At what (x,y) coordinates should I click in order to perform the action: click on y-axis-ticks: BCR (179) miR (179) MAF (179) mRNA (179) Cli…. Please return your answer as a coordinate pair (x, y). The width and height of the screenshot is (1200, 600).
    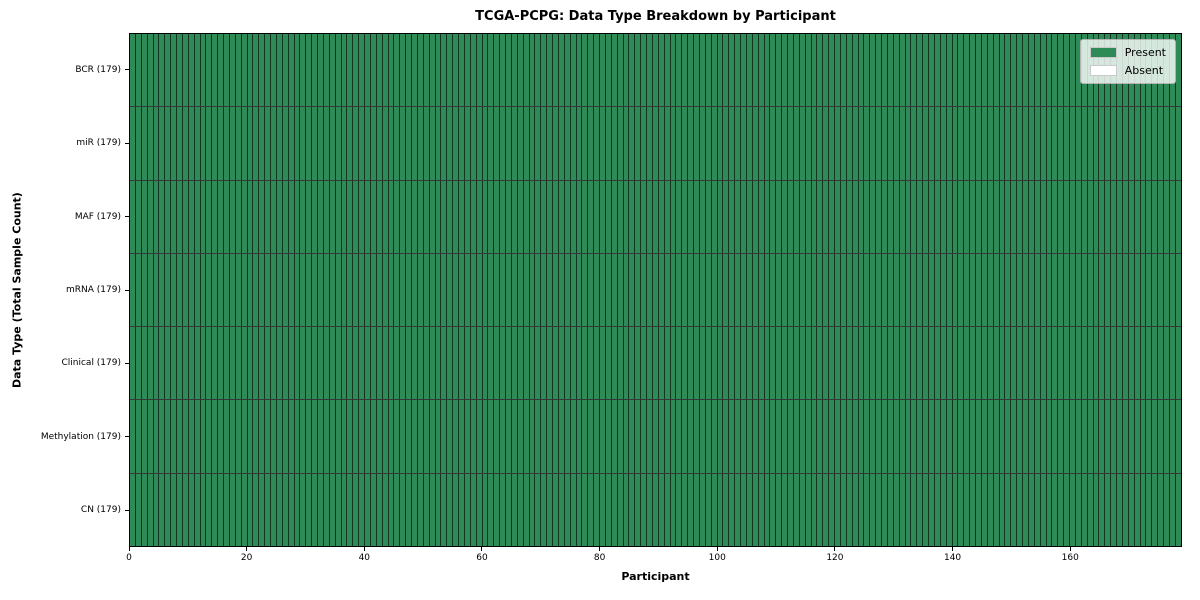
    Looking at the image, I should click on (64, 290).